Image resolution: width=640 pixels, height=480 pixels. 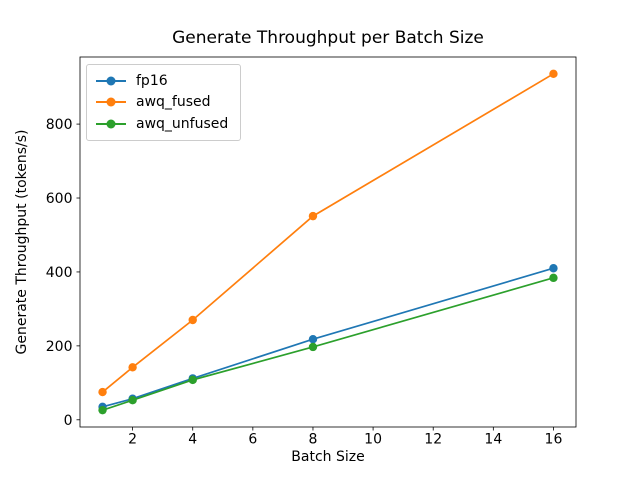 What do you see at coordinates (152, 80) in the screenshot?
I see `legend-label: fp16` at bounding box center [152, 80].